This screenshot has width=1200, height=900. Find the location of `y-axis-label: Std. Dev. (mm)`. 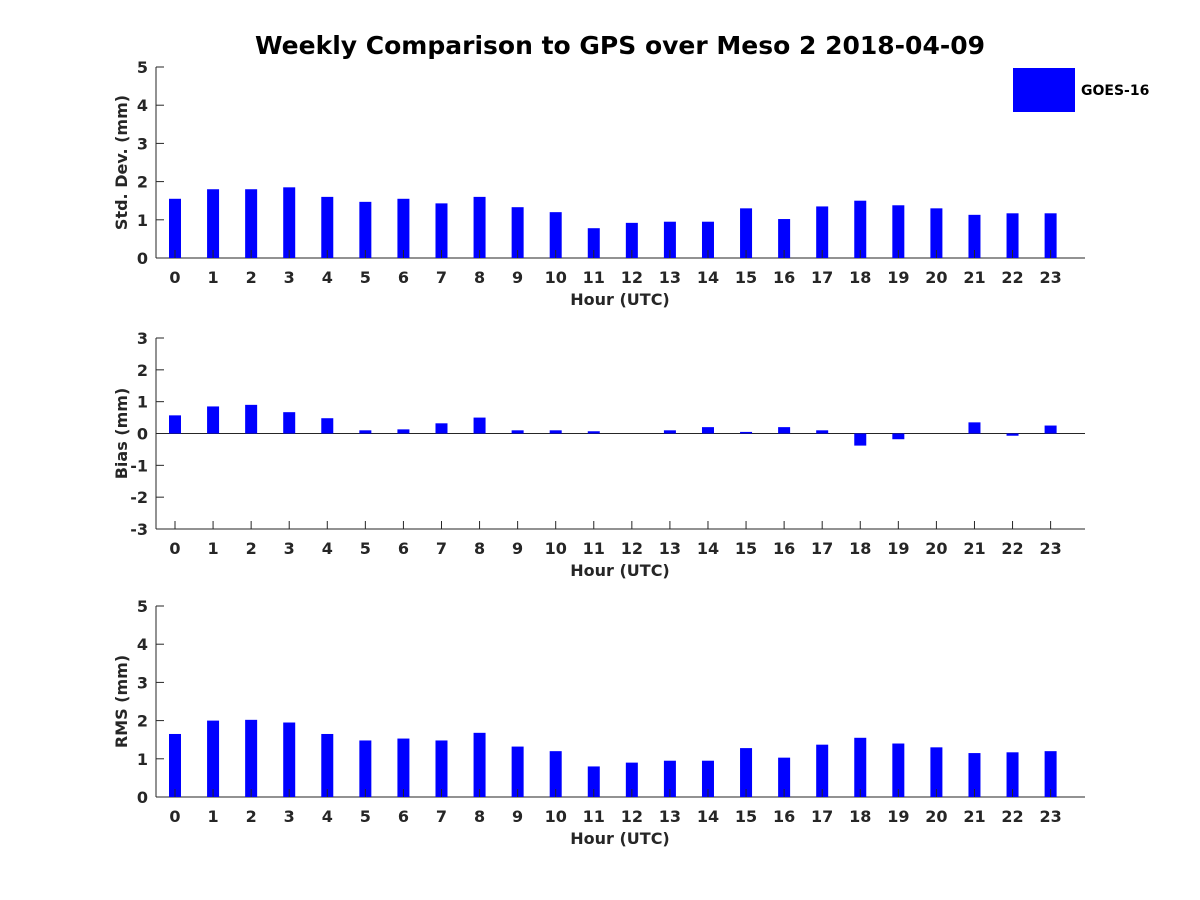

y-axis-label: Std. Dev. (mm) is located at coordinates (121, 162).